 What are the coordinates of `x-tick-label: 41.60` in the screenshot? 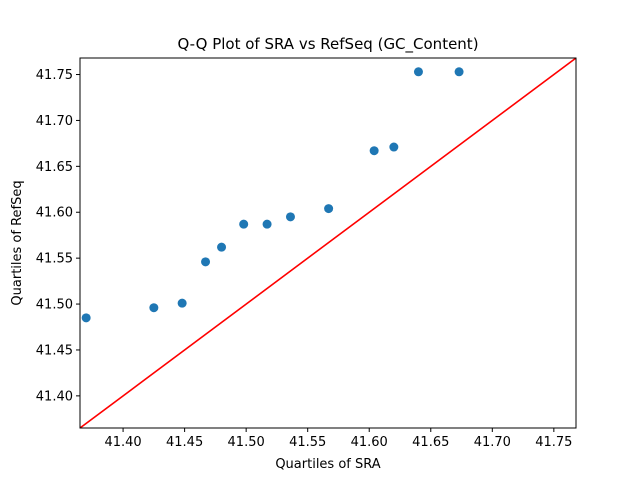 It's located at (369, 442).